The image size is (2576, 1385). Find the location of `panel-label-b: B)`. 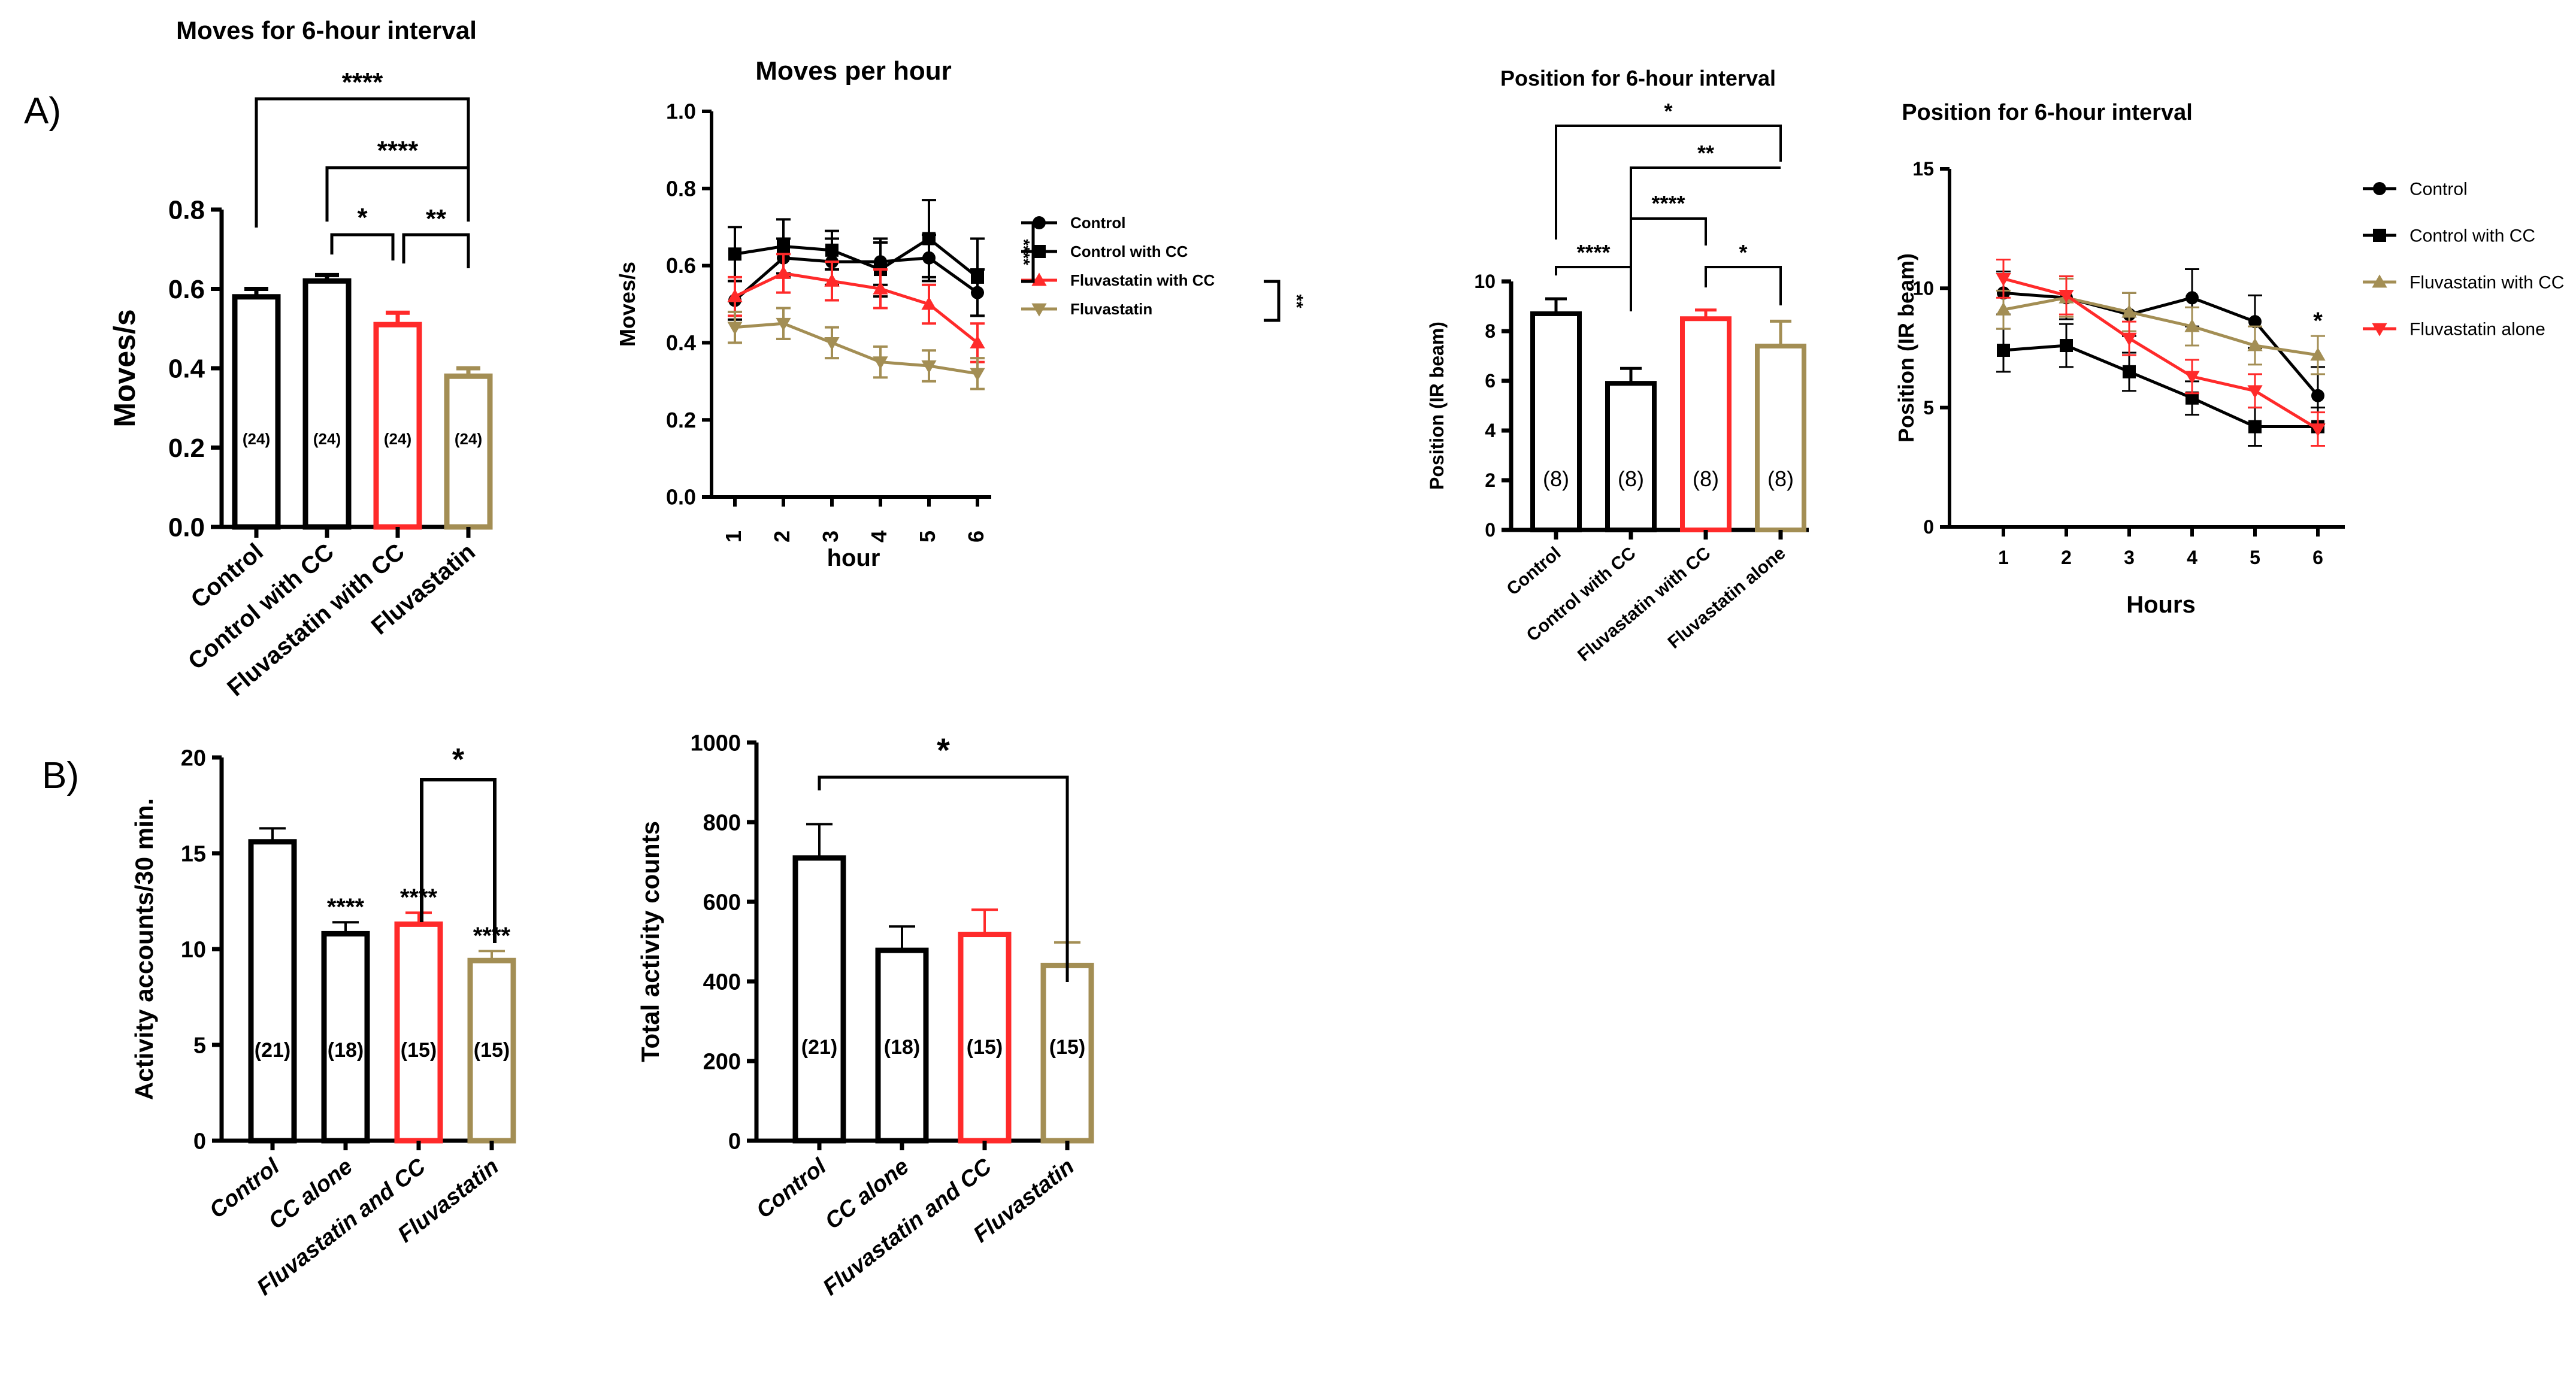

panel-label-b: B) is located at coordinates (60, 775).